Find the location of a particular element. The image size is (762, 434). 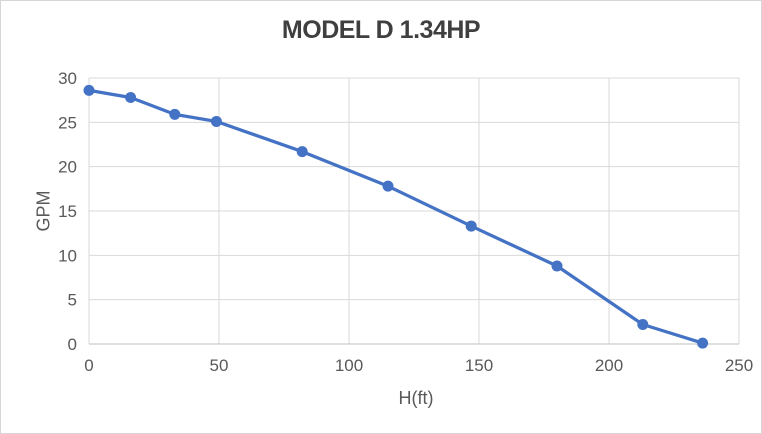

y-tick-label: 5 is located at coordinates (72, 300).